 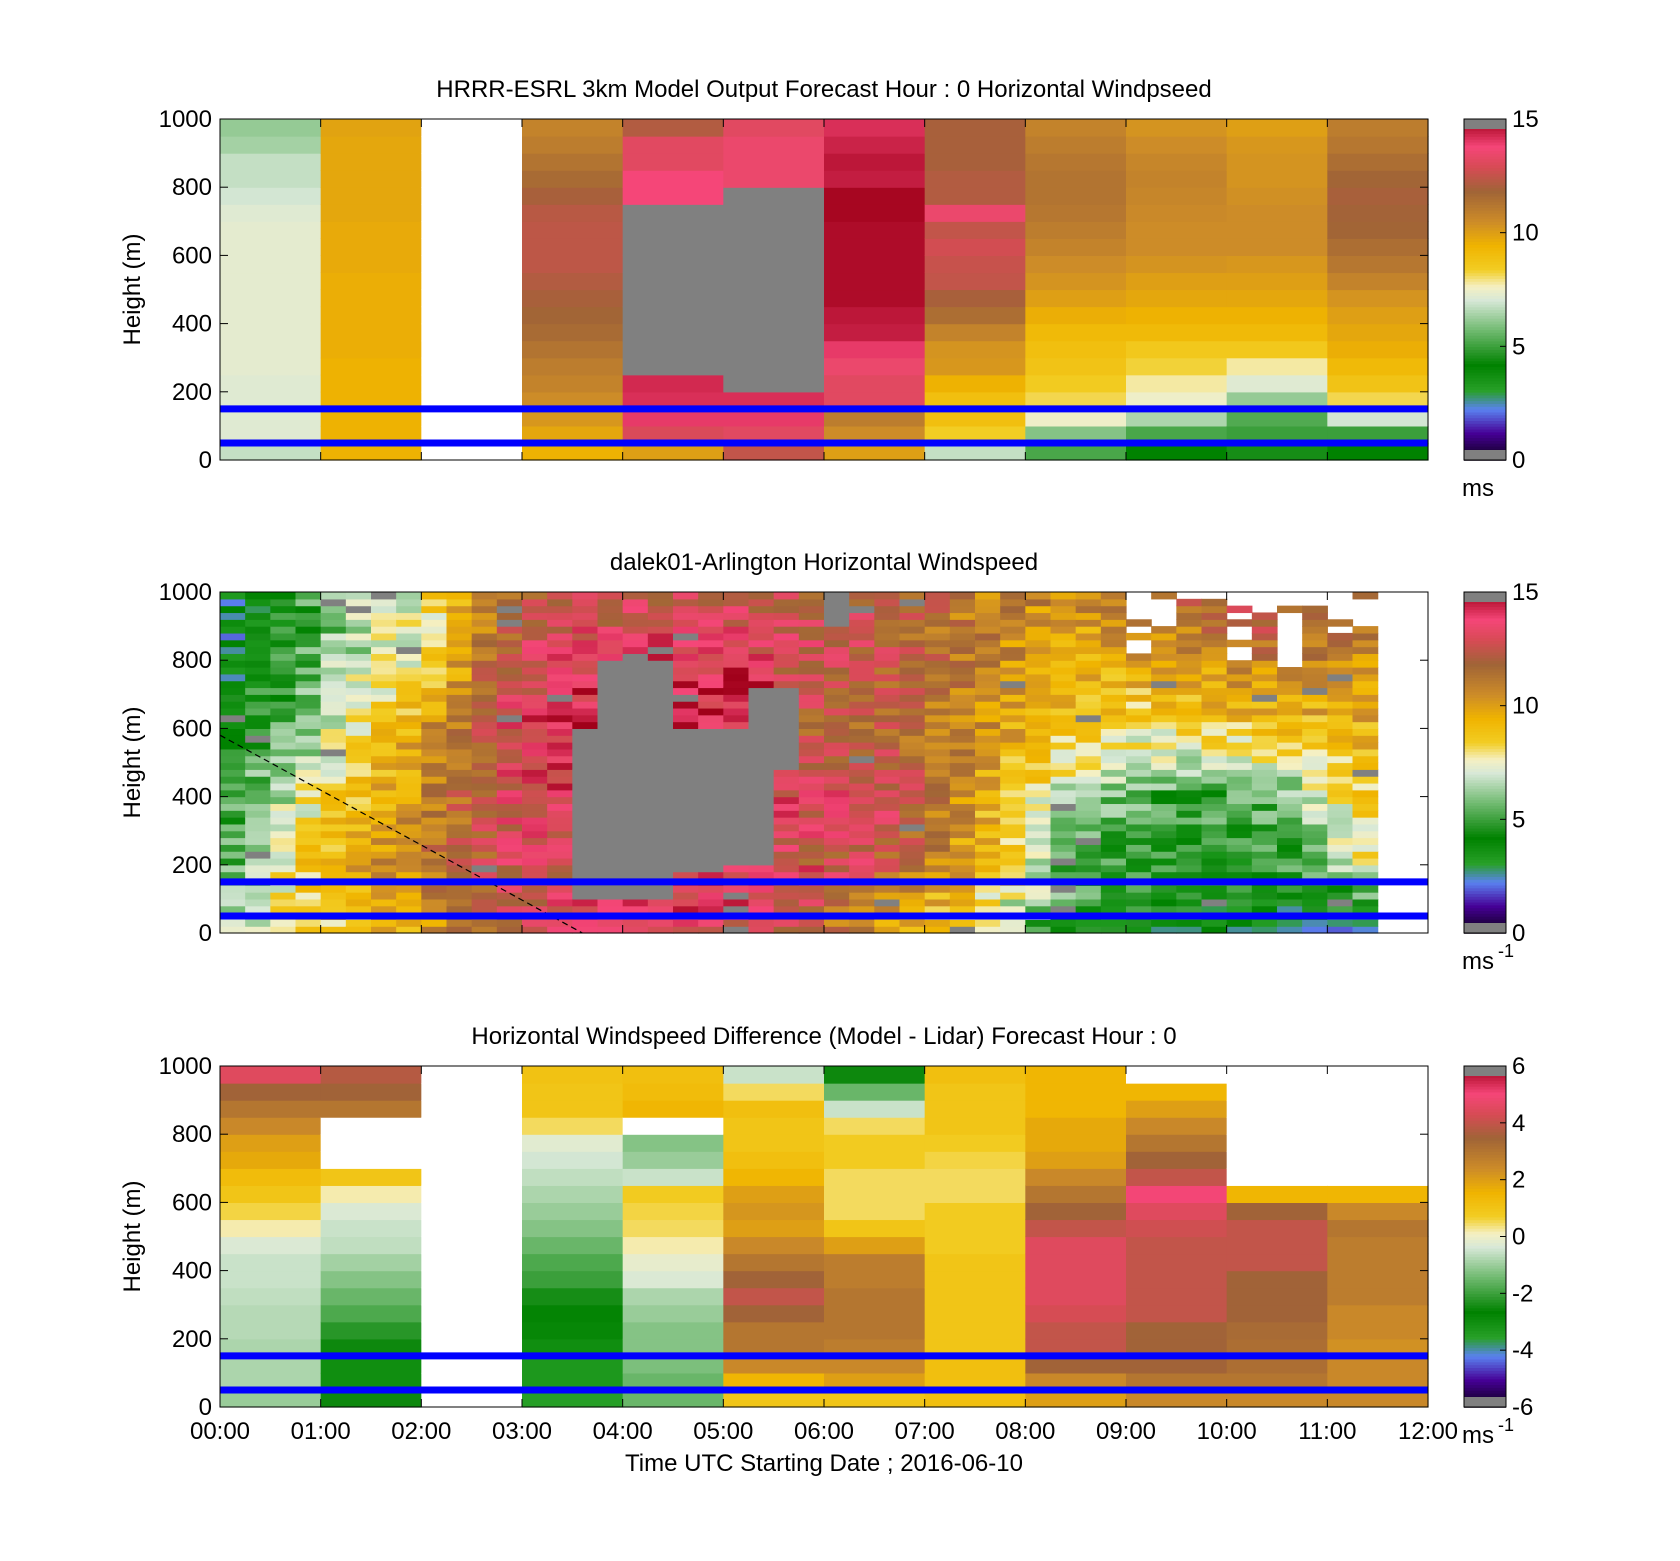 What do you see at coordinates (1525, 119) in the screenshot?
I see `colorbar-tick-label: 15` at bounding box center [1525, 119].